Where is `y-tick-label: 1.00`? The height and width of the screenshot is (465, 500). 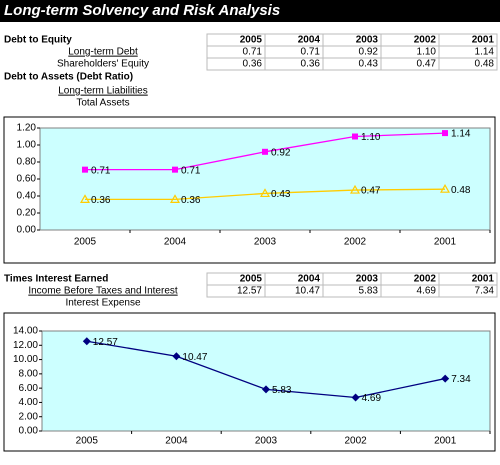
y-tick-label: 1.00 is located at coordinates (27, 145).